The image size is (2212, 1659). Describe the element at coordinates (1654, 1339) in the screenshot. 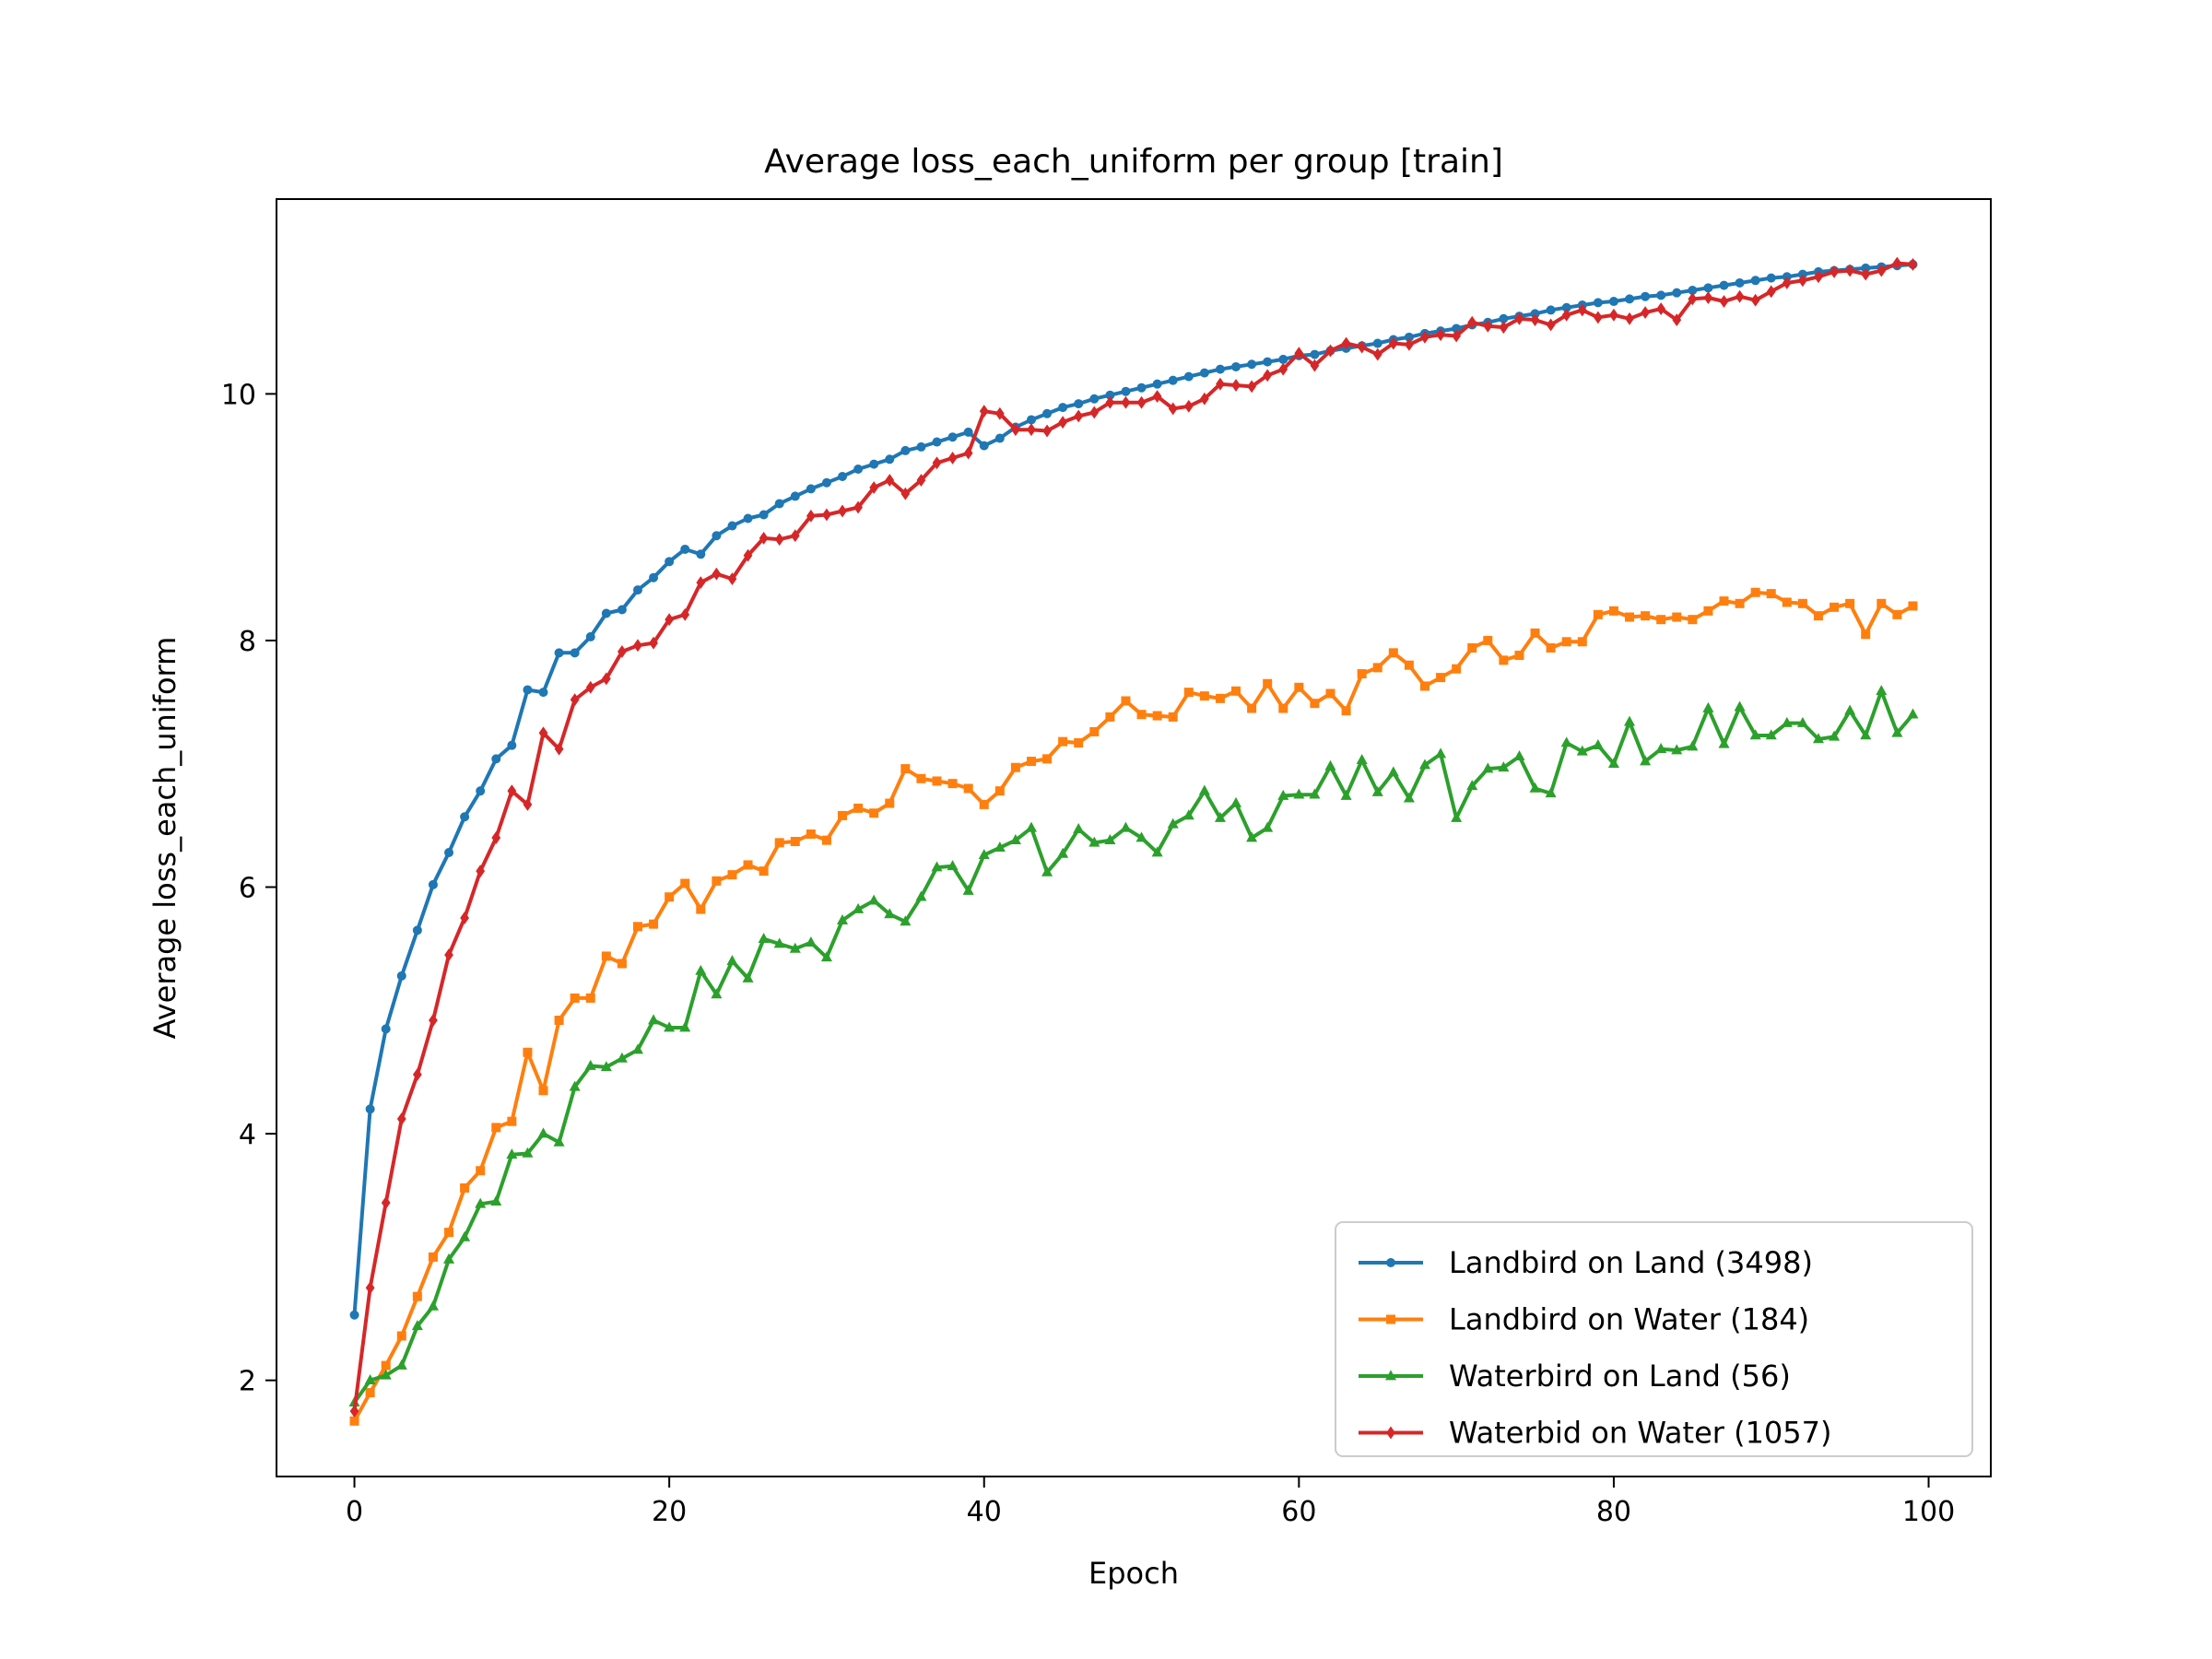

I see `legend-frame` at that location.